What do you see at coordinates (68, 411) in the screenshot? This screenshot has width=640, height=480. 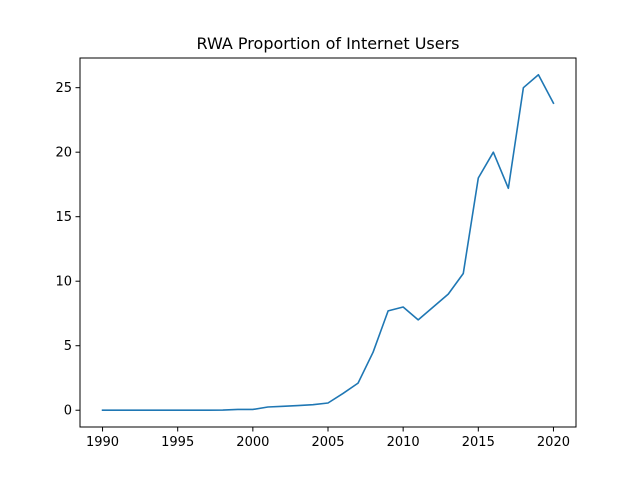 I see `y-tick-label: 0` at bounding box center [68, 411].